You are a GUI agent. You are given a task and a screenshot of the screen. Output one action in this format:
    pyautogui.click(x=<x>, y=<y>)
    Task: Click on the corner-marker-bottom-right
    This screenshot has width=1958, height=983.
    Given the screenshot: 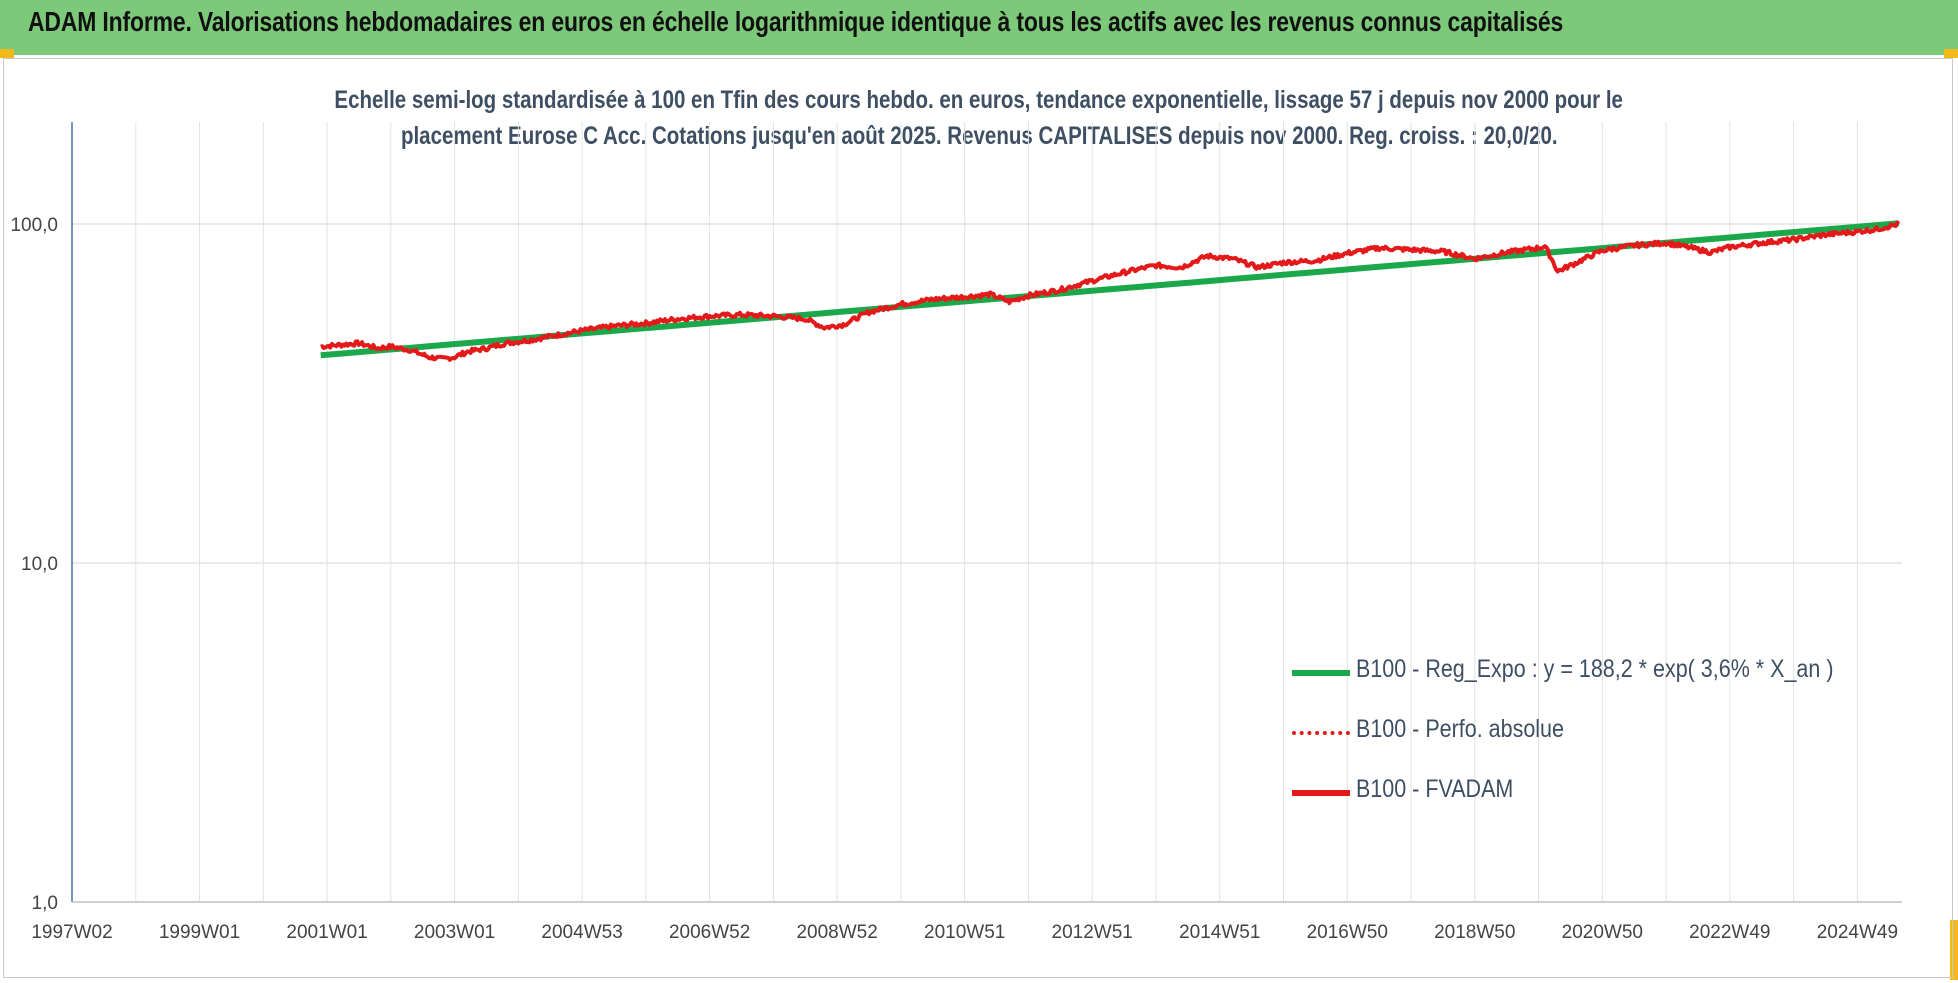 What is the action you would take?
    pyautogui.click(x=1954, y=950)
    